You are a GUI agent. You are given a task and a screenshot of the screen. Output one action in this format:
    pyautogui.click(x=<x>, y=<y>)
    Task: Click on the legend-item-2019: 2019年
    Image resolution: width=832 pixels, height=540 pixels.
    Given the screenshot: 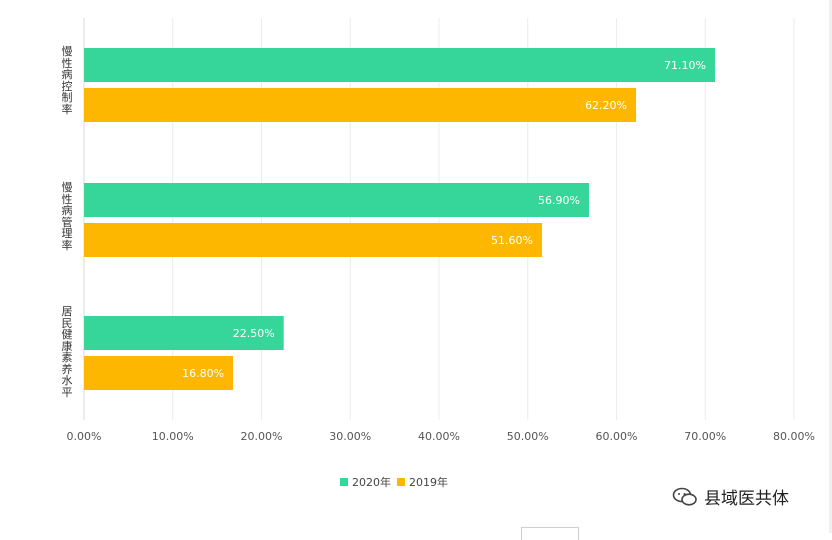 What is the action you would take?
    pyautogui.click(x=422, y=482)
    